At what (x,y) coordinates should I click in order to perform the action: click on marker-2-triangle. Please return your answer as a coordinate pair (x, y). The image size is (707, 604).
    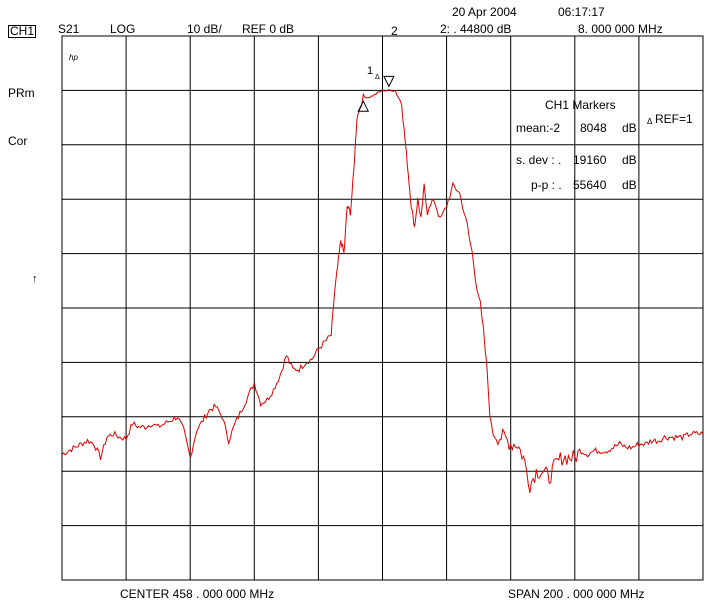
    Looking at the image, I should click on (389, 81).